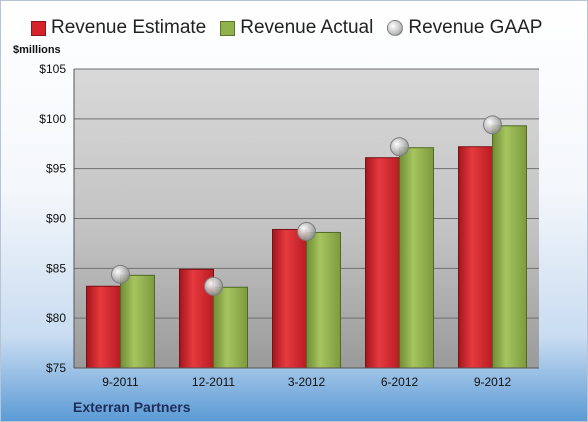 The image size is (588, 422). What do you see at coordinates (56, 368) in the screenshot?
I see `y-tick-label: $75` at bounding box center [56, 368].